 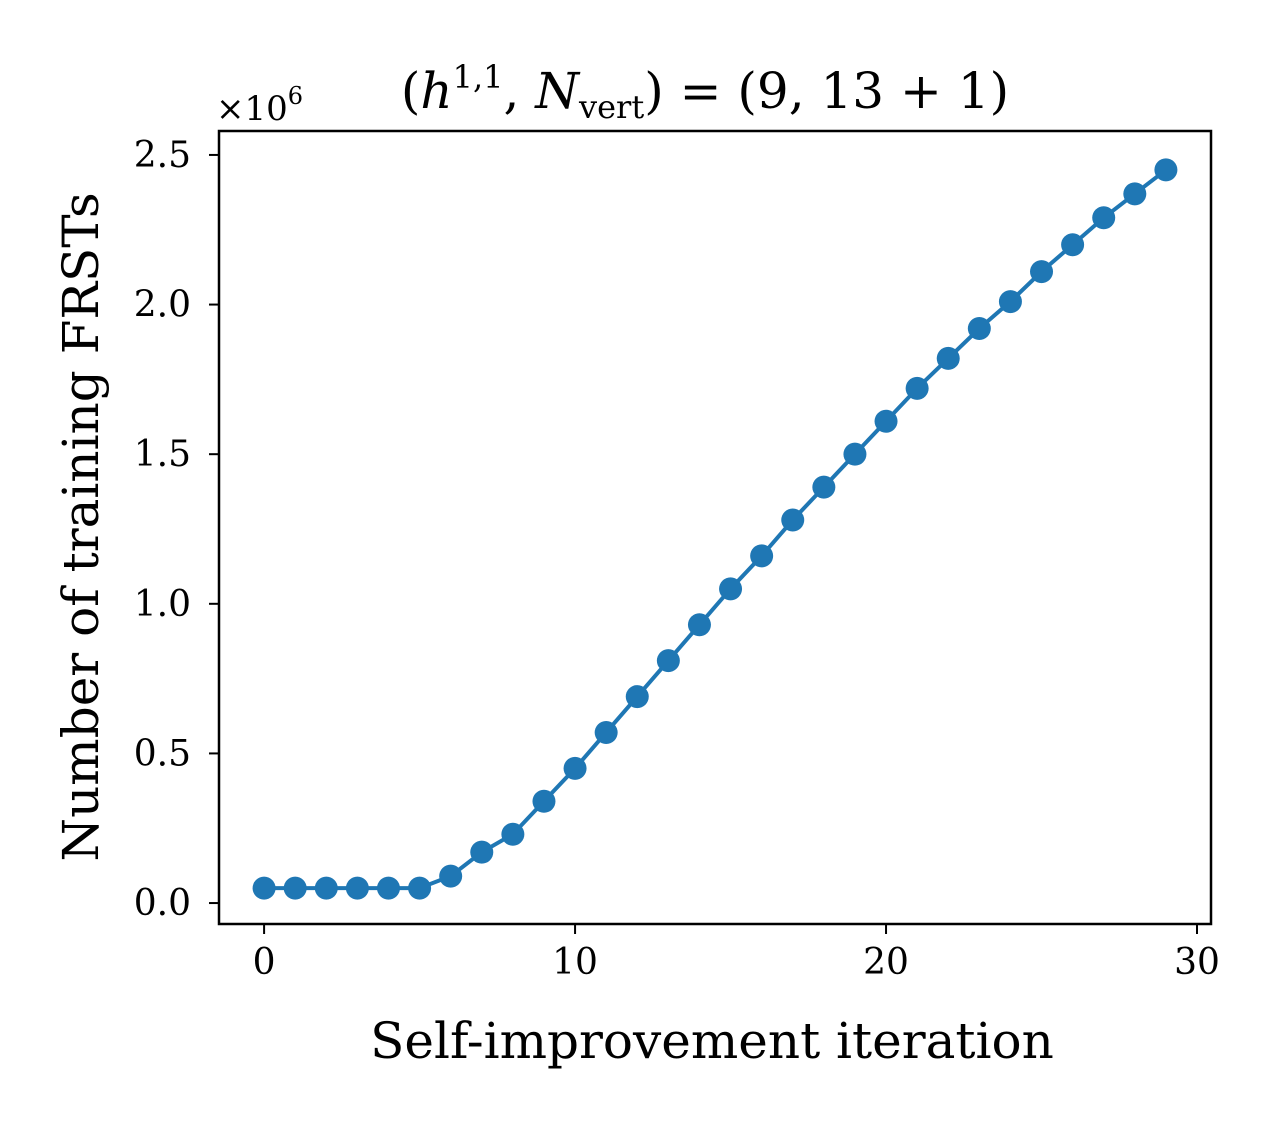 What do you see at coordinates (1197, 962) in the screenshot?
I see `x-tick-label: 30` at bounding box center [1197, 962].